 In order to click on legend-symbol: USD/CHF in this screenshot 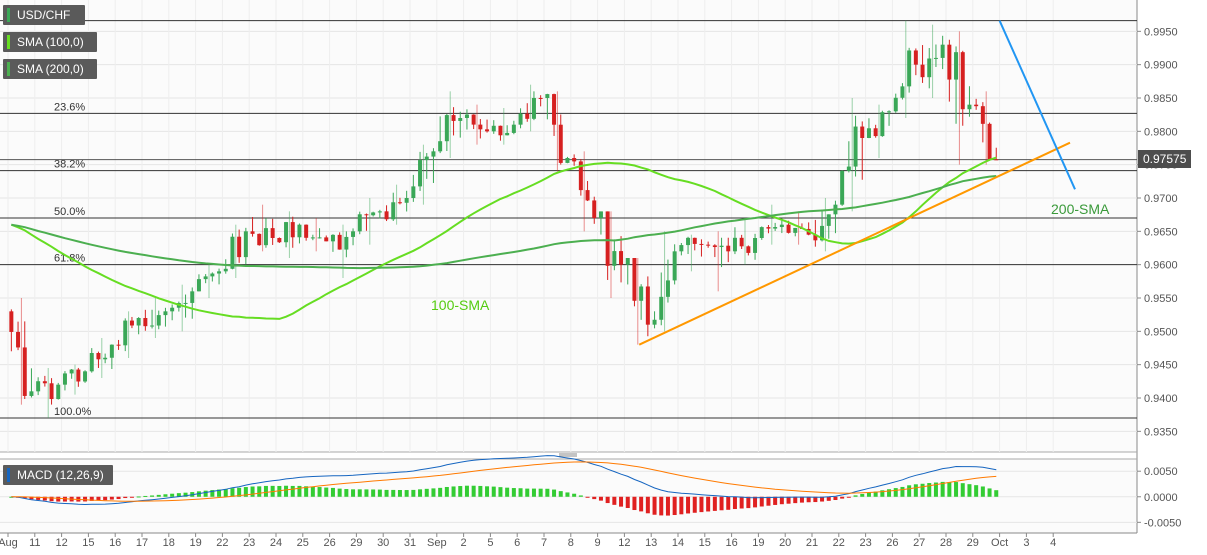, I will do `click(44, 15)`.